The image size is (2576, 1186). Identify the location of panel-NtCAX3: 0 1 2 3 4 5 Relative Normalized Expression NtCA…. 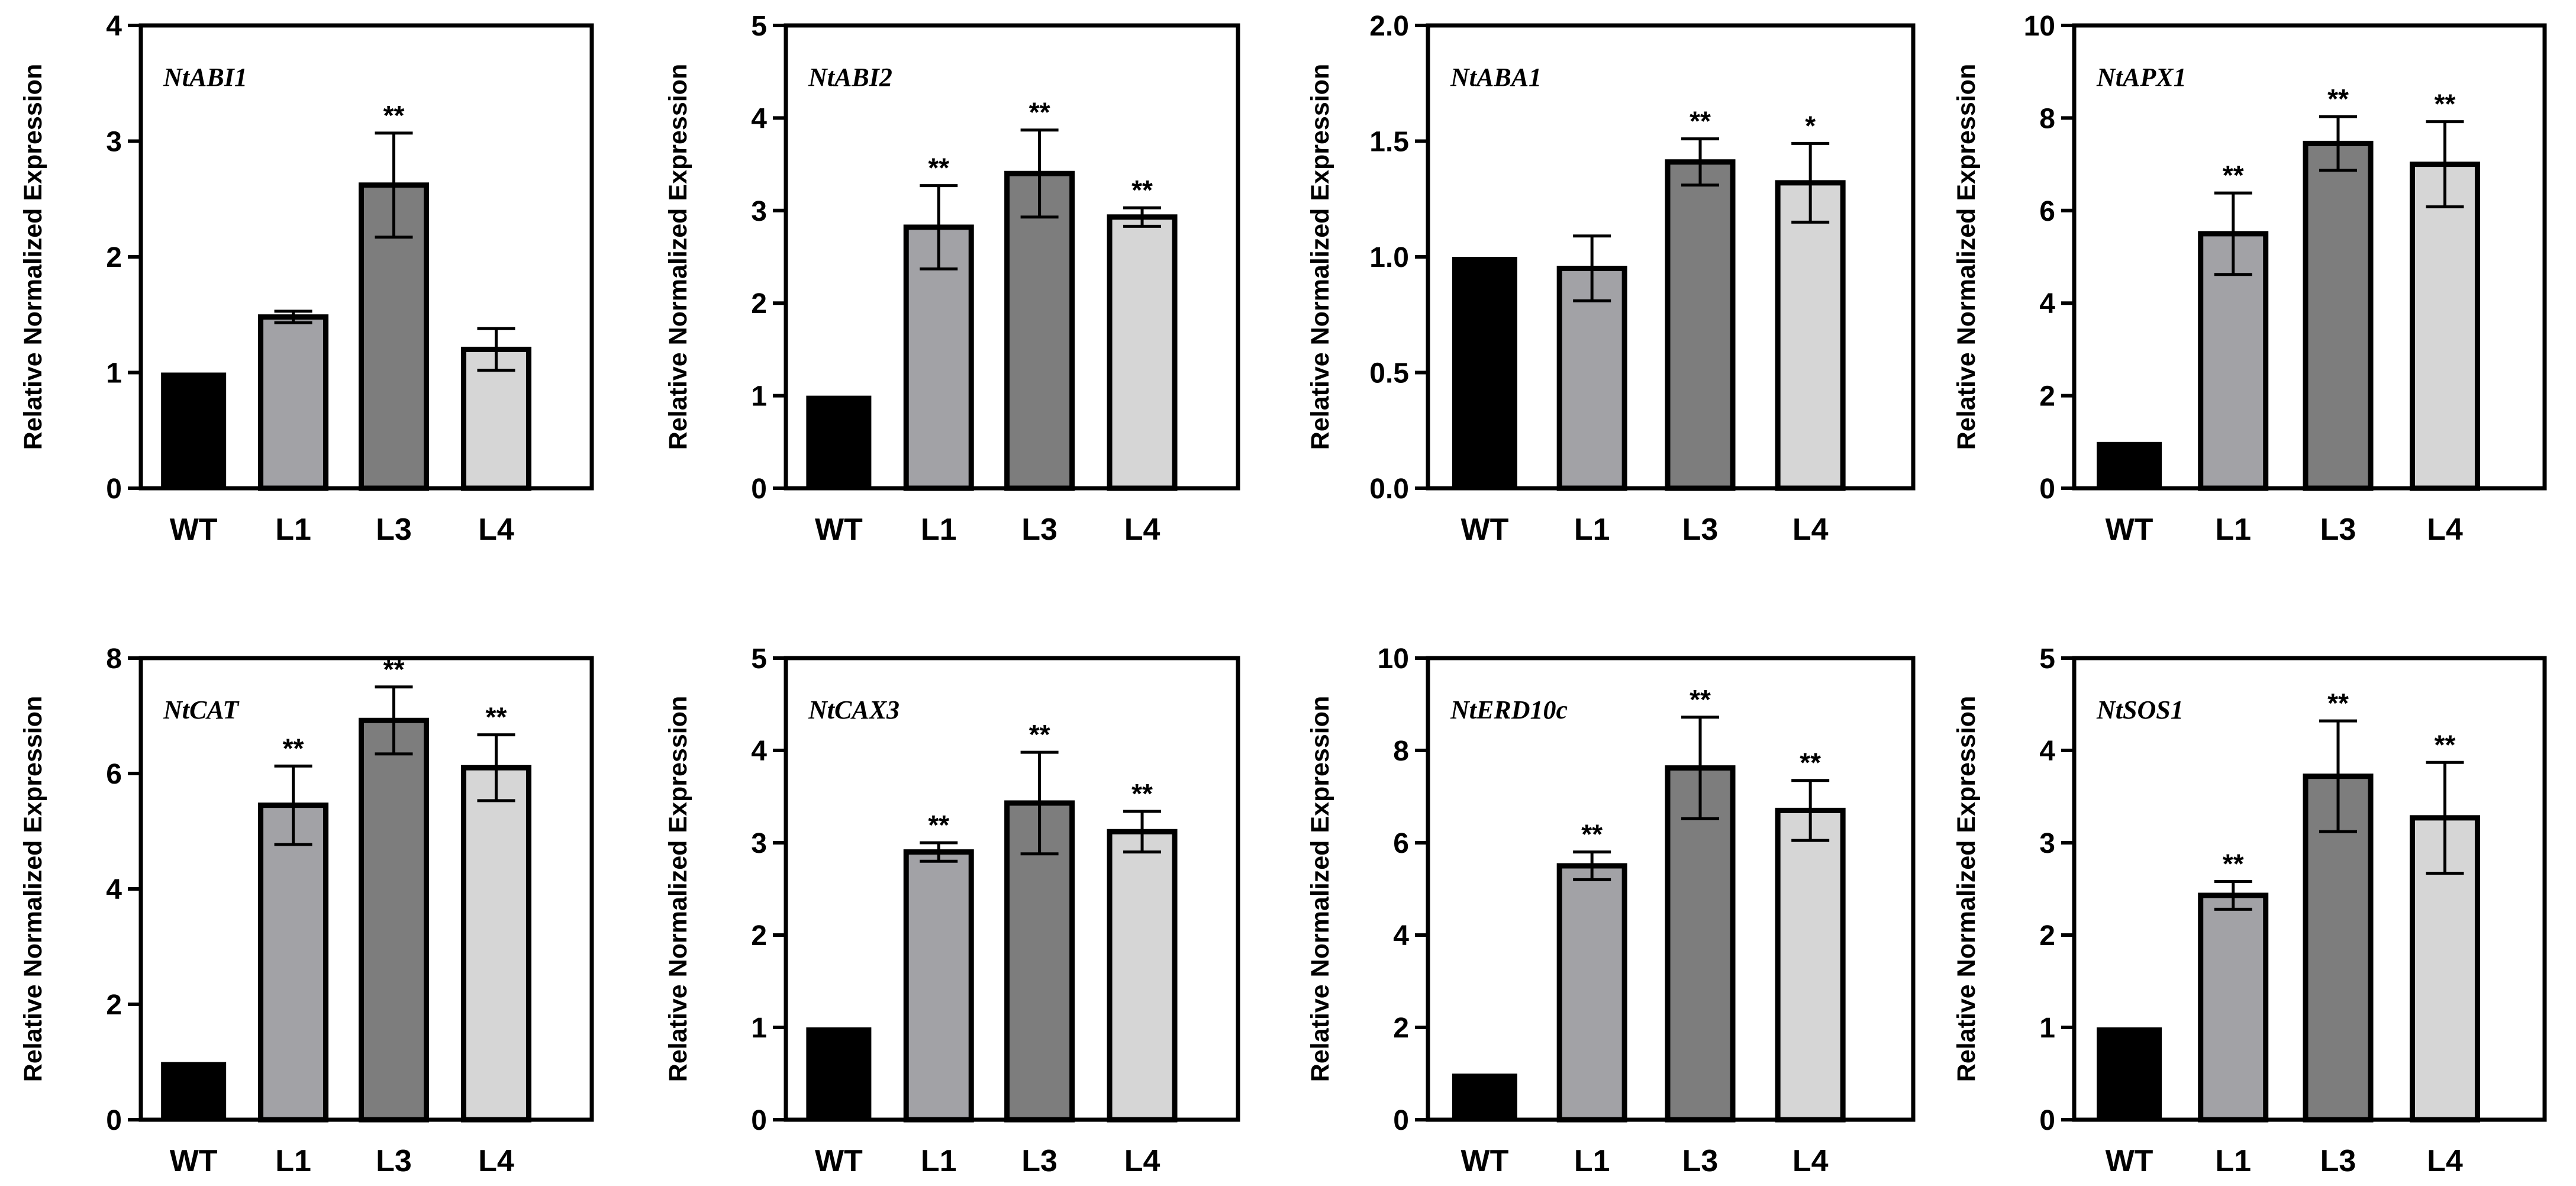
(952, 910).